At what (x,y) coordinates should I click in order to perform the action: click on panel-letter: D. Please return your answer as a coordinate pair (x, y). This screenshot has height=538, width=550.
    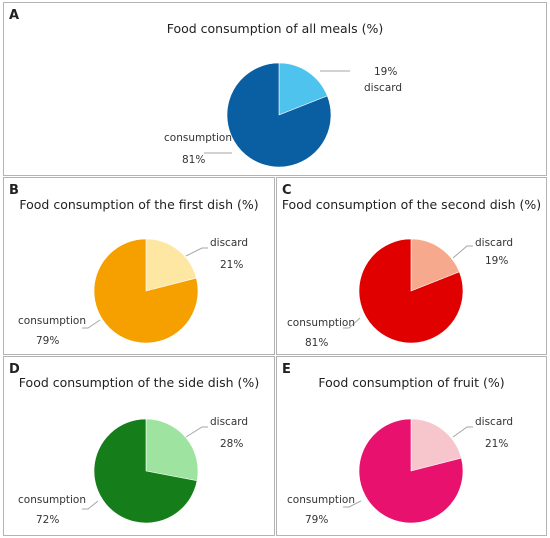
    Looking at the image, I should click on (14, 369).